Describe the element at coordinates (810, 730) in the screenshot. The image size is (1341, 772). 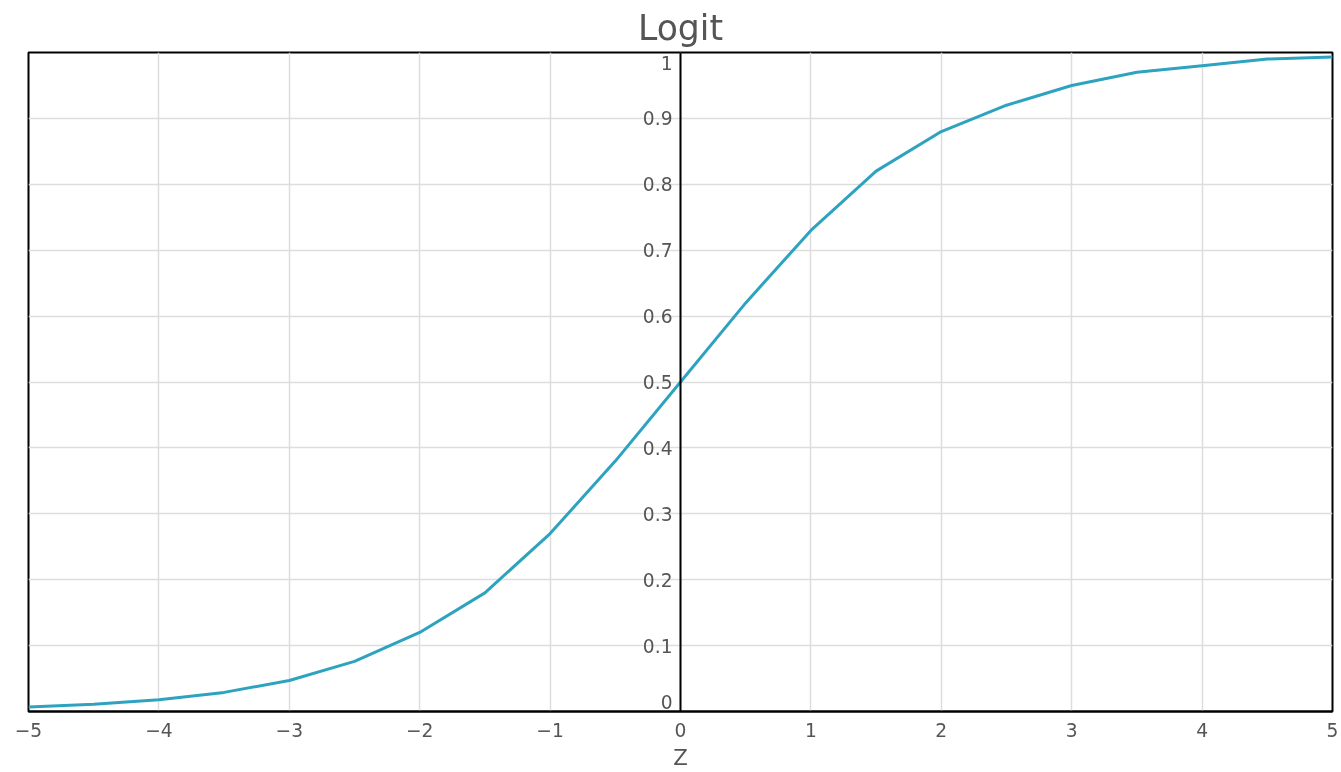
I see `x-tick-label: 1` at that location.